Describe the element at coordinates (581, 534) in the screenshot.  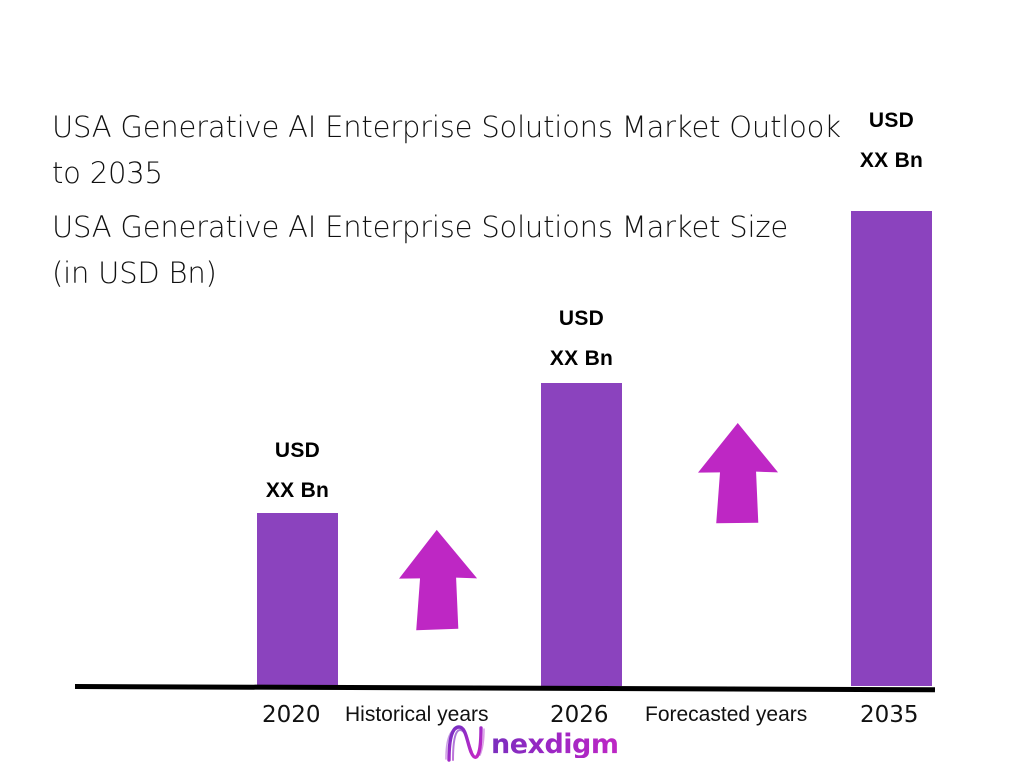
I see `bar-2026` at that location.